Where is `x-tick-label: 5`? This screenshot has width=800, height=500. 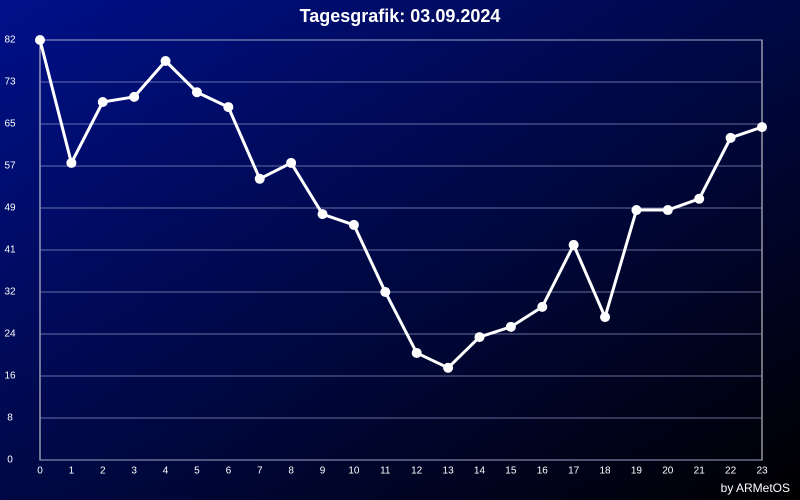
x-tick-label: 5 is located at coordinates (197, 471).